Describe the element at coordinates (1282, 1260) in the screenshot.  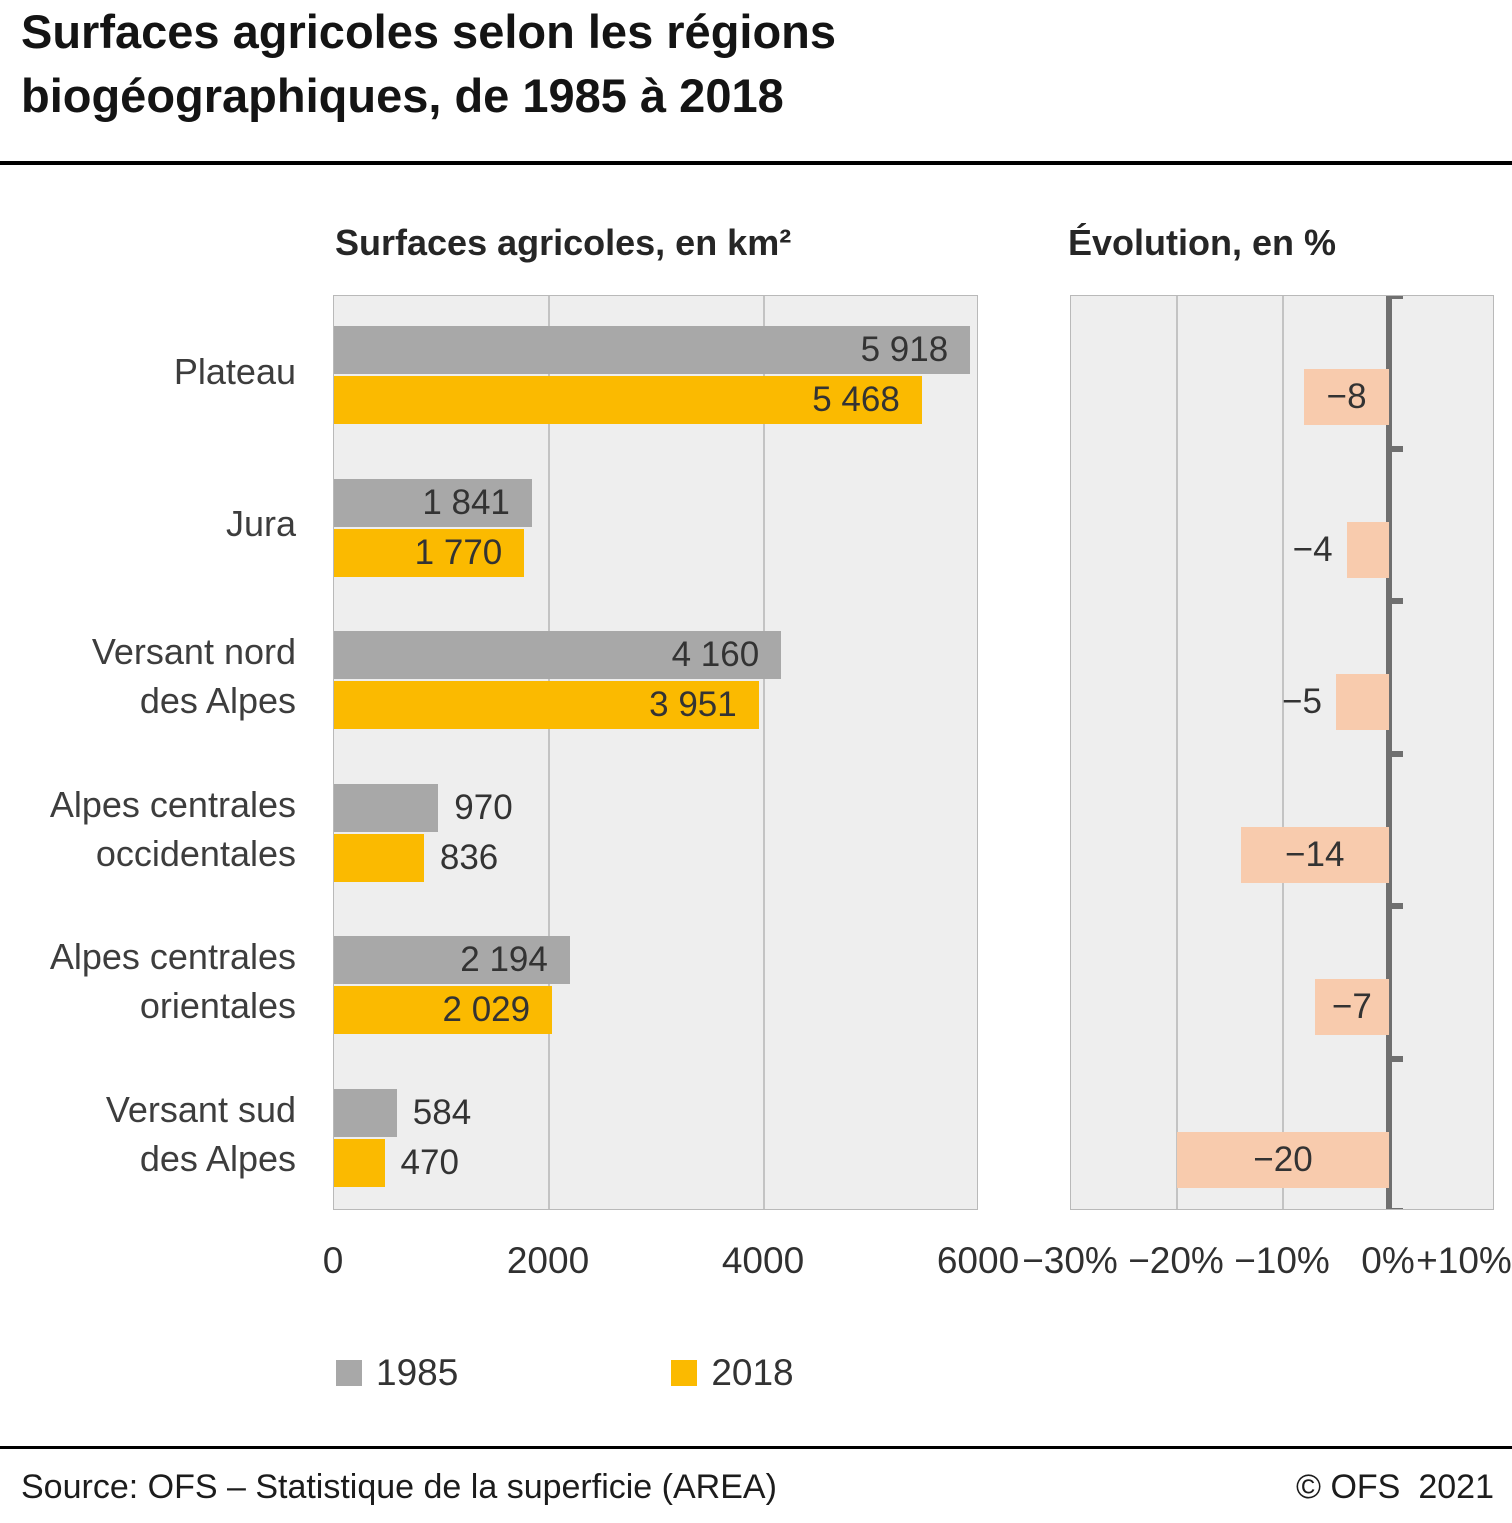
I see `evolution-axis-label--10: −10%` at that location.